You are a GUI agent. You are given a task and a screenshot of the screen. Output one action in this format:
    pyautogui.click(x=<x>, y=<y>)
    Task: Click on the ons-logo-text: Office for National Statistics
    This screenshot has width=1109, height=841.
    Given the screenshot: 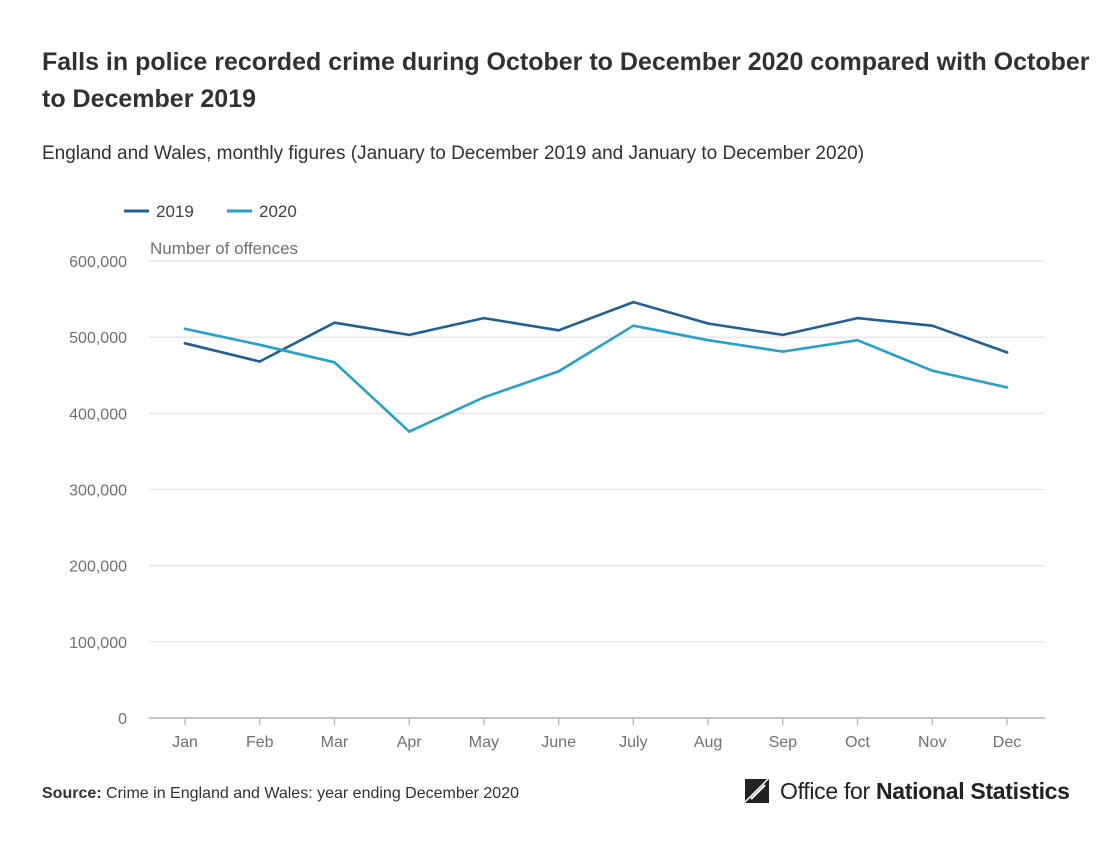 What is the action you would take?
    pyautogui.click(x=925, y=791)
    